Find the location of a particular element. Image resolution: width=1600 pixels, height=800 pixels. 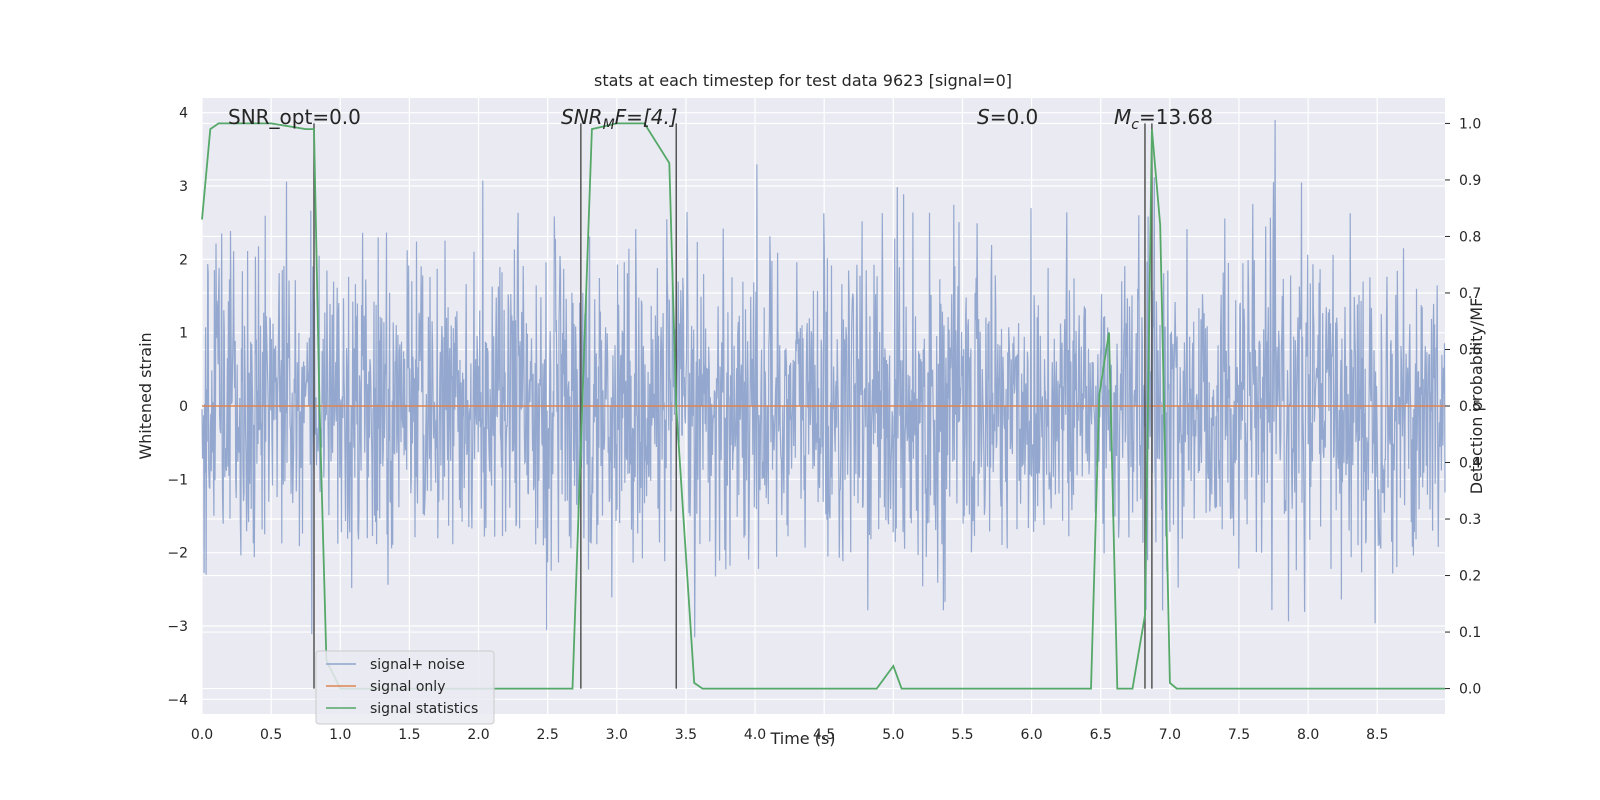

legend-frame is located at coordinates (405, 687).